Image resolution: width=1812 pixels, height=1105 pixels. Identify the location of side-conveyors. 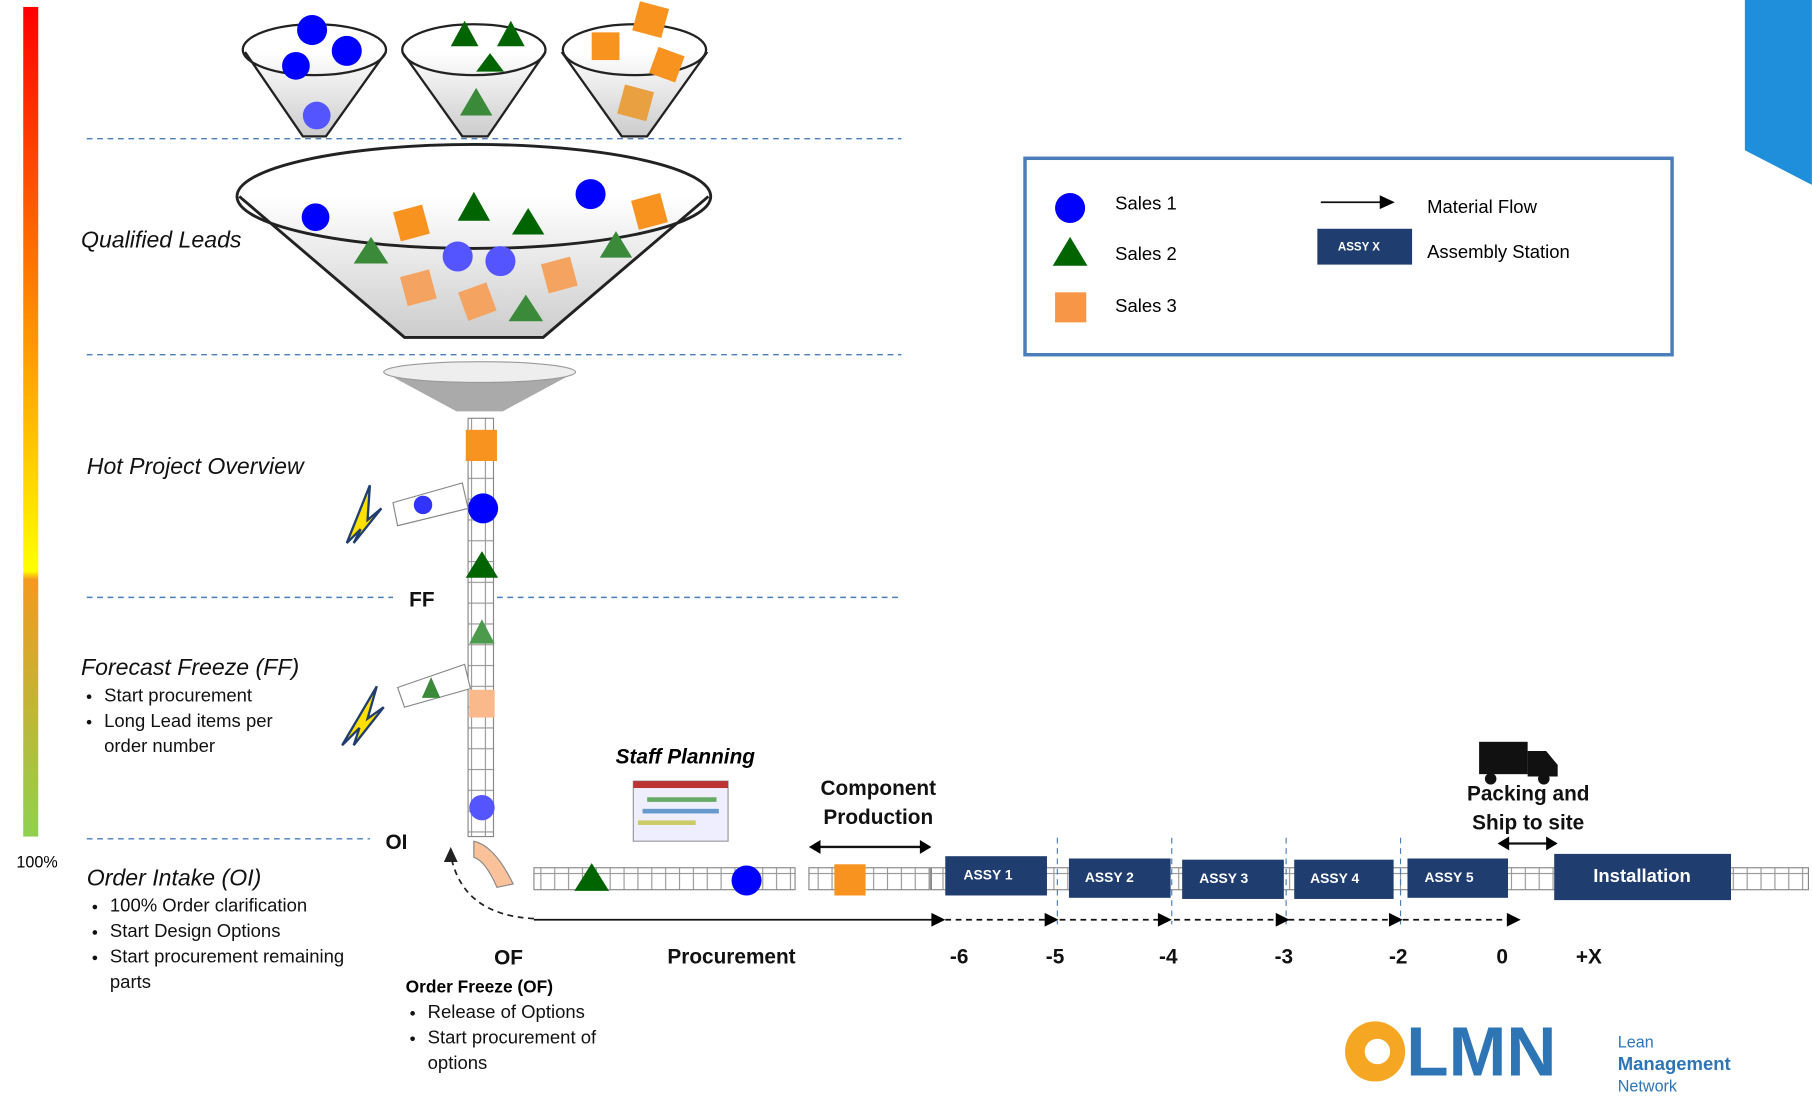
(432, 595).